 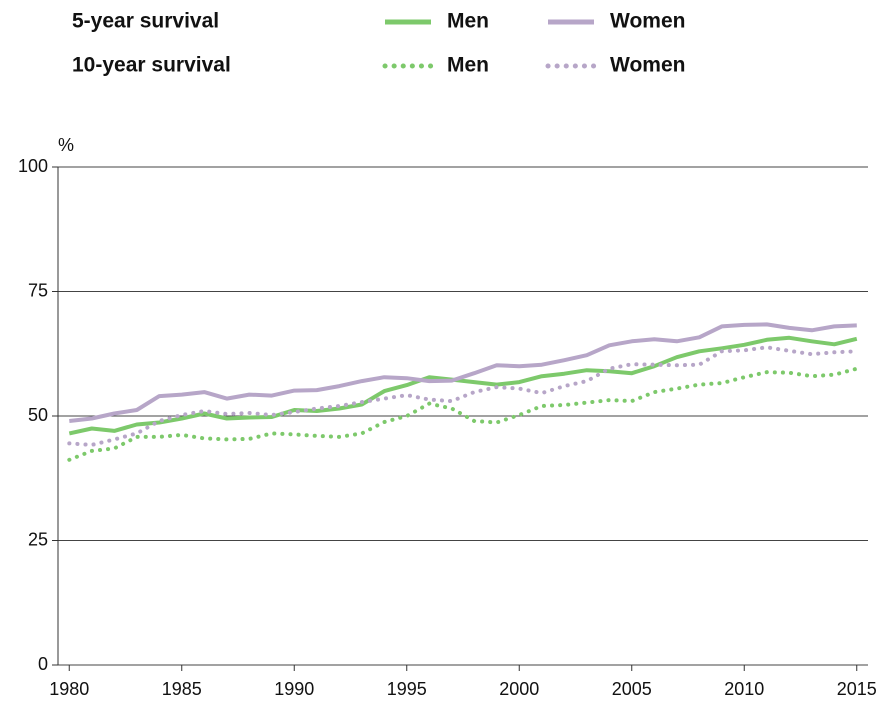 I want to click on y-tick-label: 25, so click(x=38, y=539).